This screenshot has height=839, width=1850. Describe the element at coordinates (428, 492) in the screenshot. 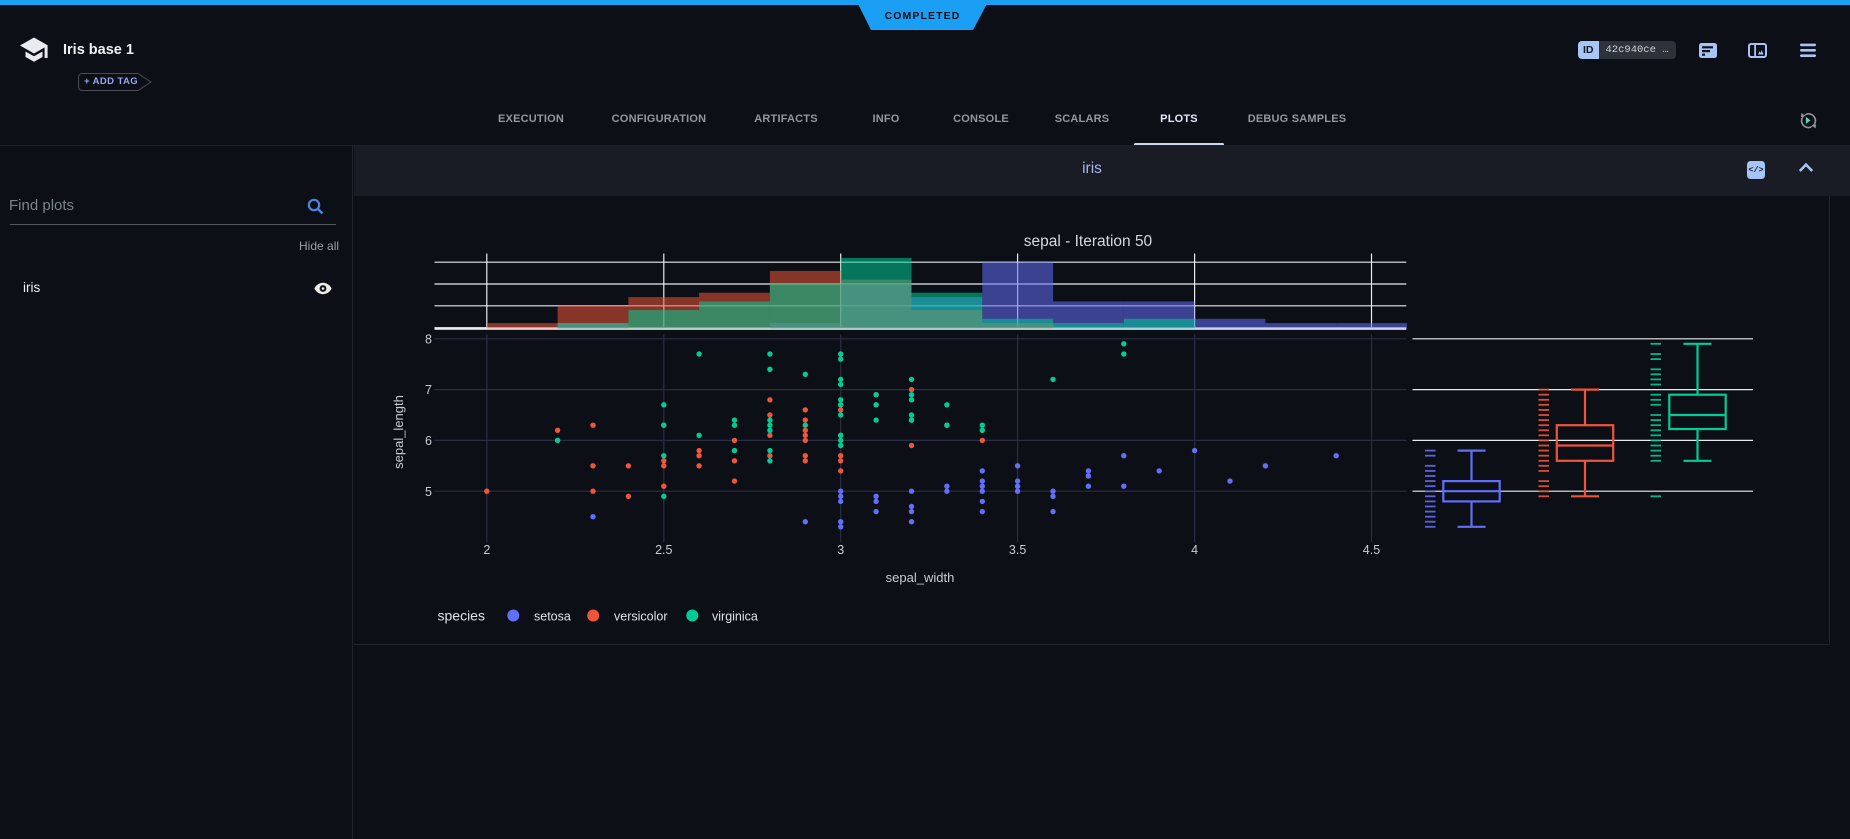

I see `svg-text: 5` at that location.